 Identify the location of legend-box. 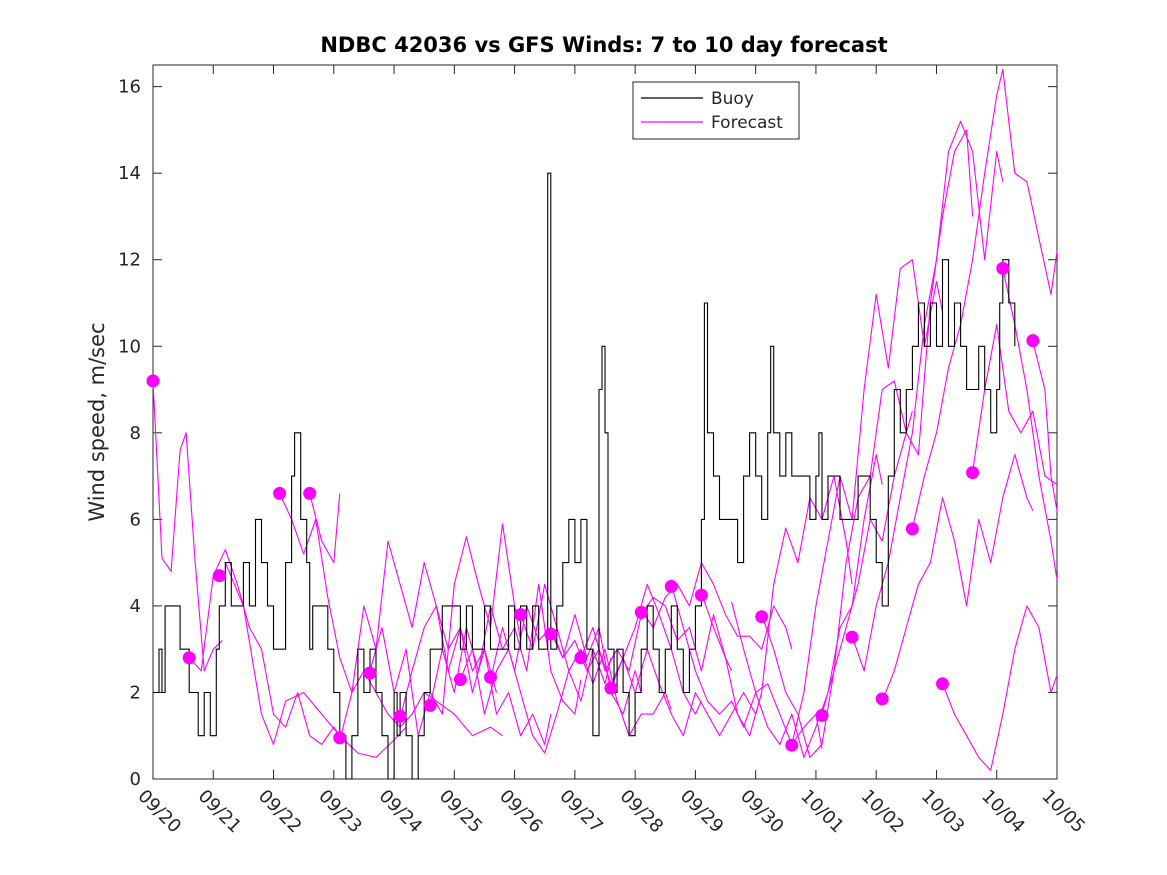
(716, 110).